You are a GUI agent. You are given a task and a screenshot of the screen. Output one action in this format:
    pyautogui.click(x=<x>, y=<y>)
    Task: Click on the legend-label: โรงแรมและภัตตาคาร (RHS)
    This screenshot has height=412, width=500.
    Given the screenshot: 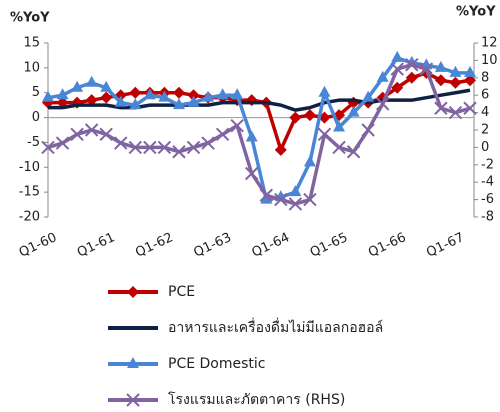 What is the action you would take?
    pyautogui.click(x=256, y=399)
    